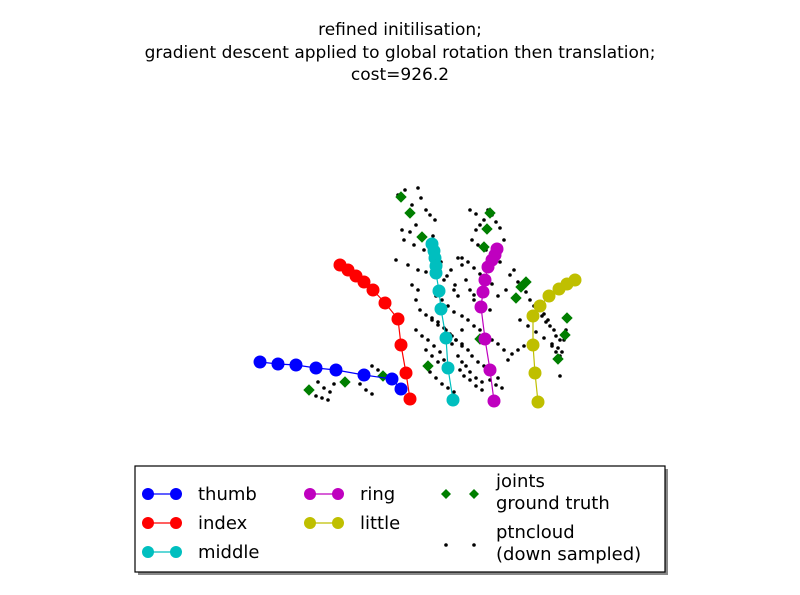  I want to click on legend-label: middle, so click(228, 552).